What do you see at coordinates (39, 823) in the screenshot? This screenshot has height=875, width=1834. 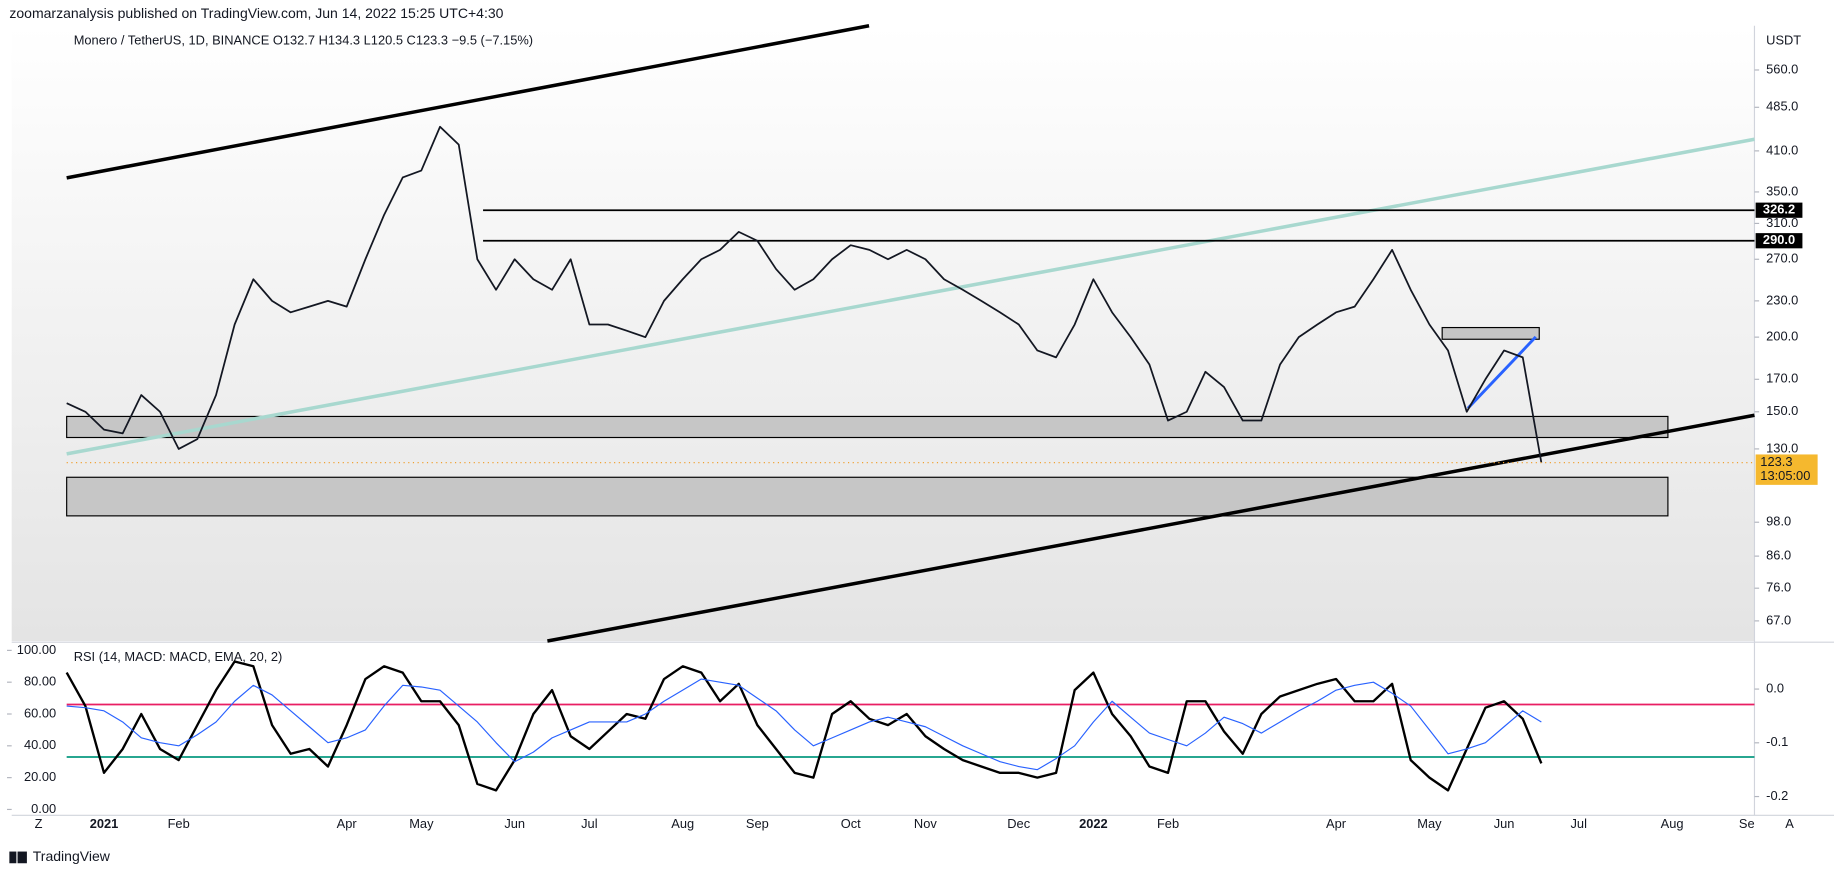 I see `axis-button: Z` at bounding box center [39, 823].